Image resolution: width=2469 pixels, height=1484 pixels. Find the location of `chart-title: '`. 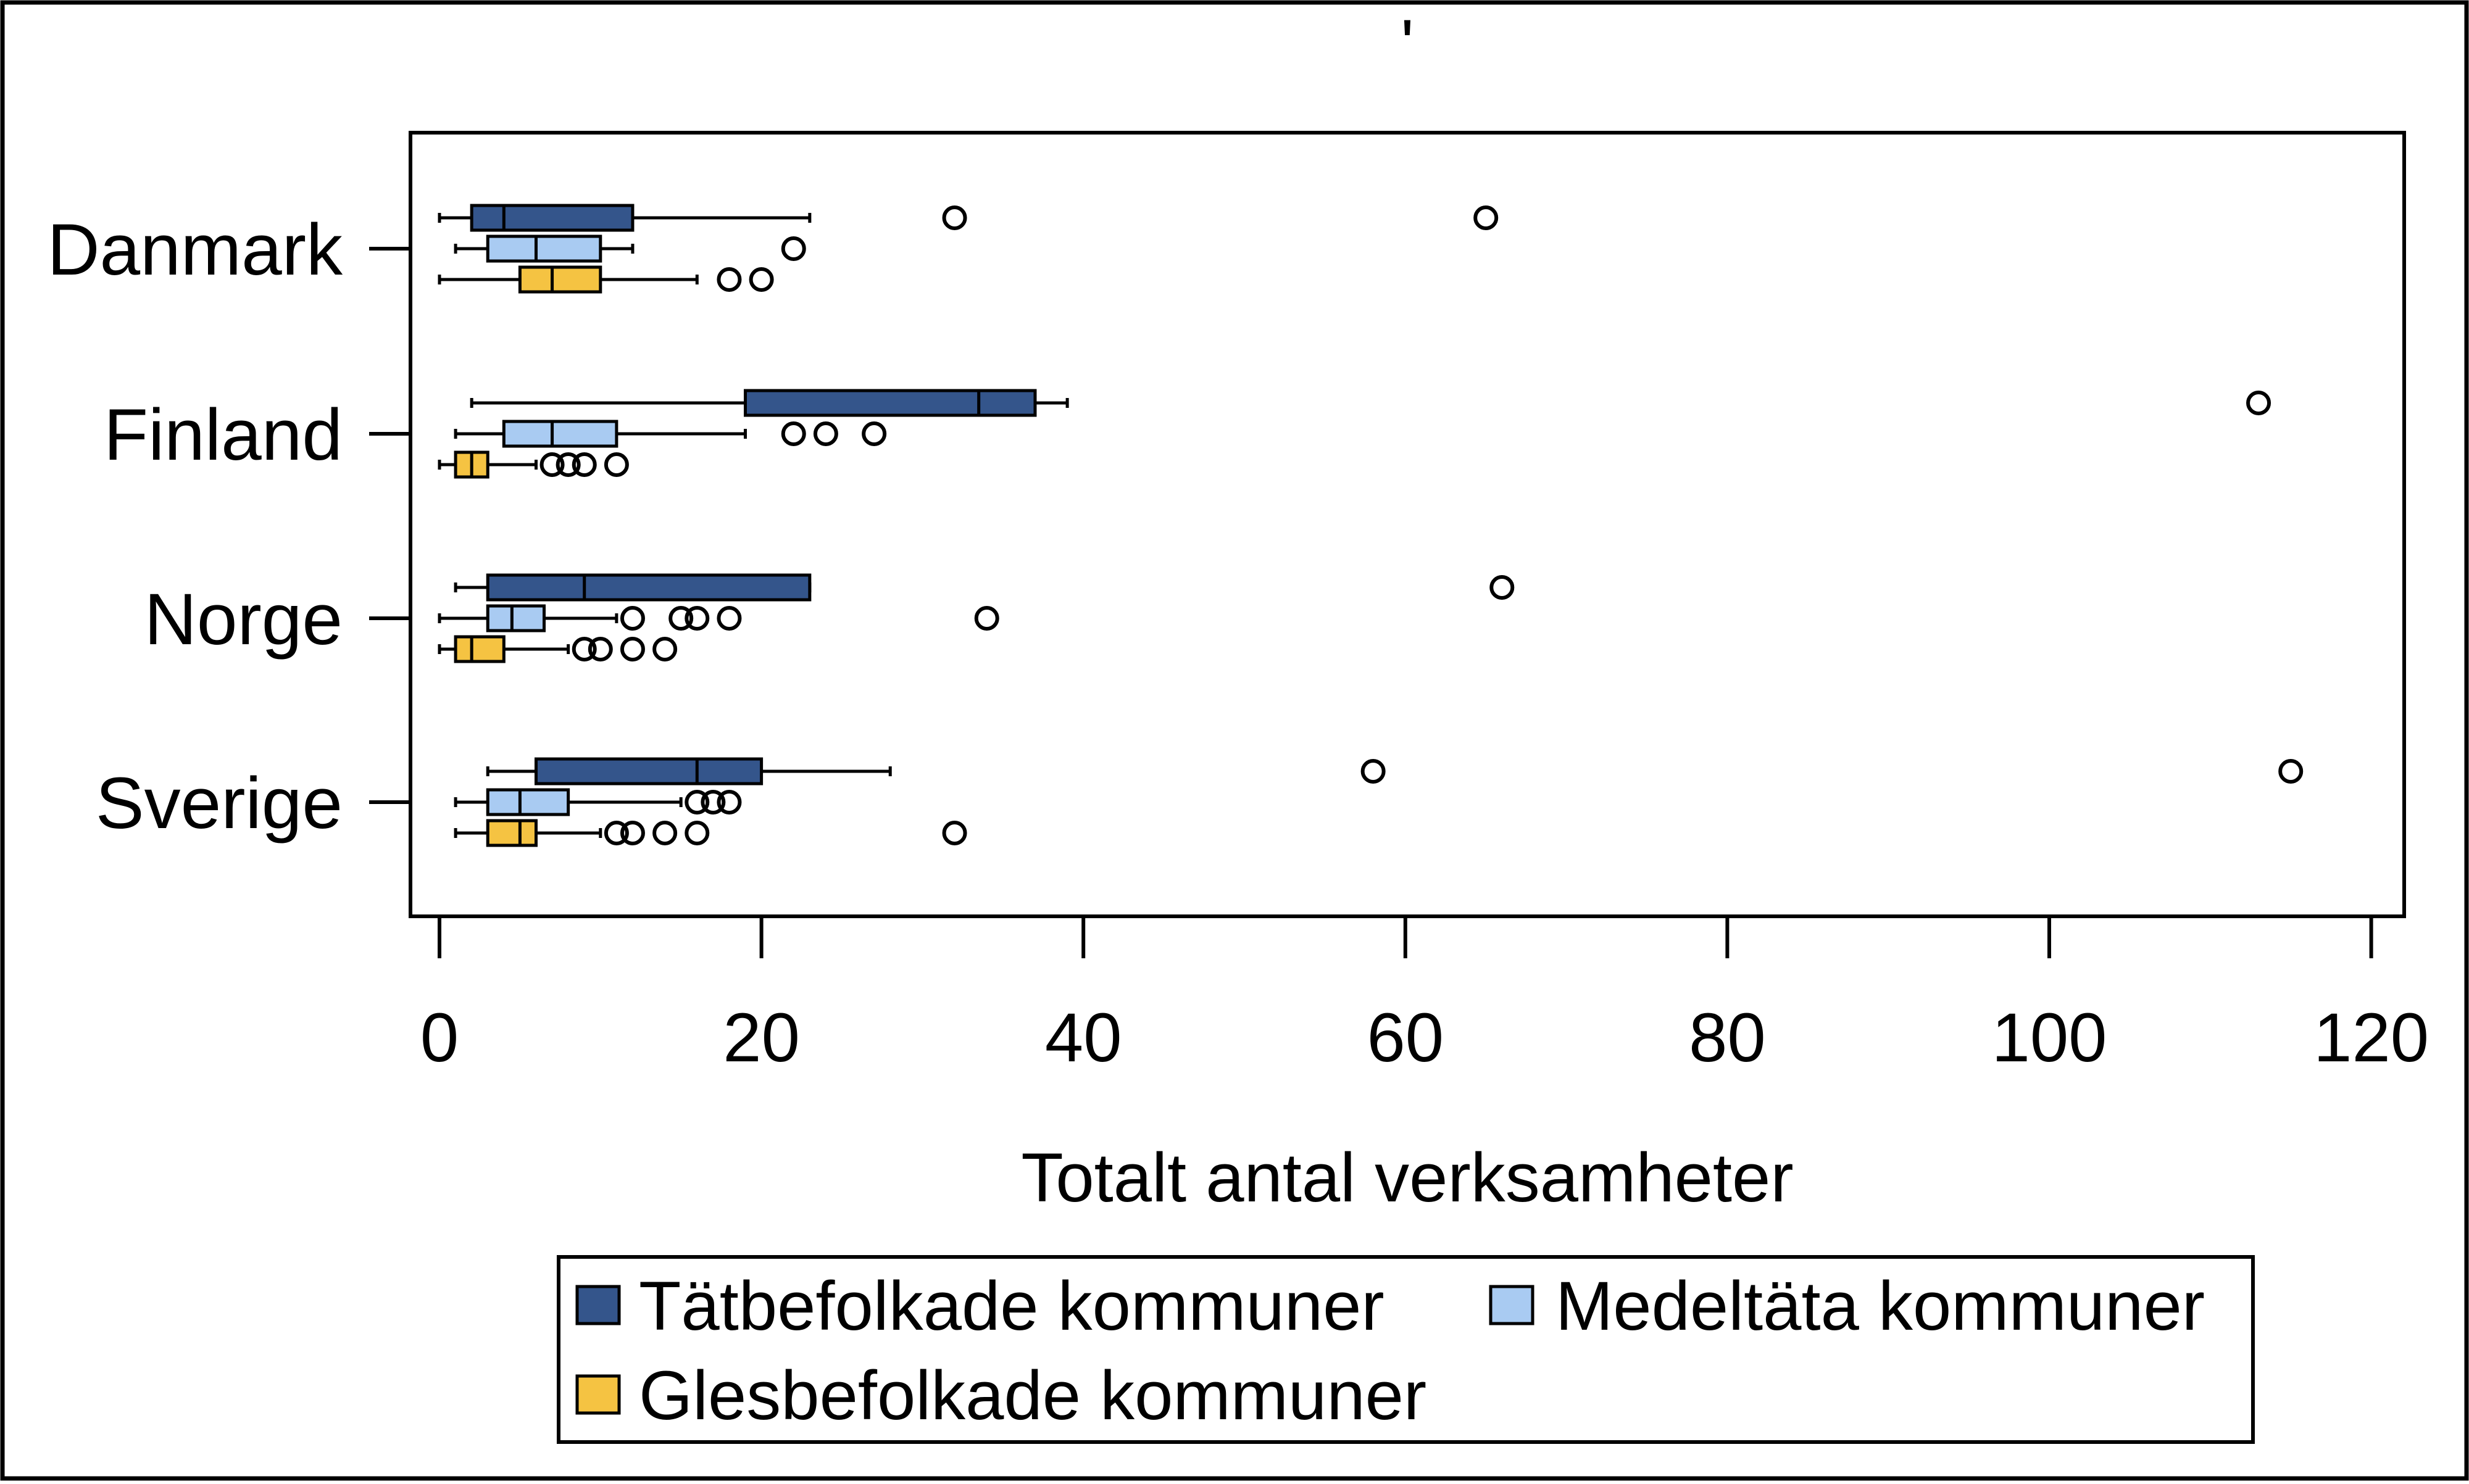

chart-title: ' is located at coordinates (1407, 45).